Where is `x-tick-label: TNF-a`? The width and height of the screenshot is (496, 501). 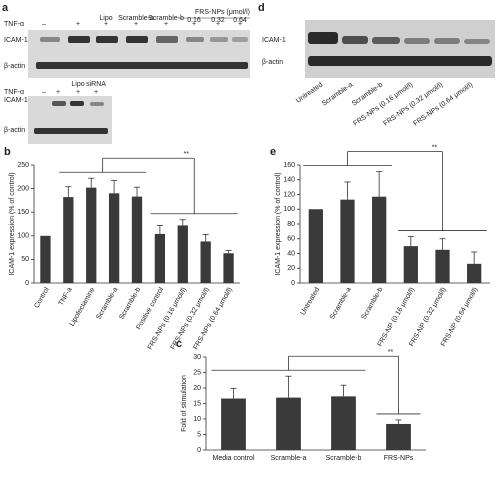 x-tick-label: TNF-a is located at coordinates (66, 296).